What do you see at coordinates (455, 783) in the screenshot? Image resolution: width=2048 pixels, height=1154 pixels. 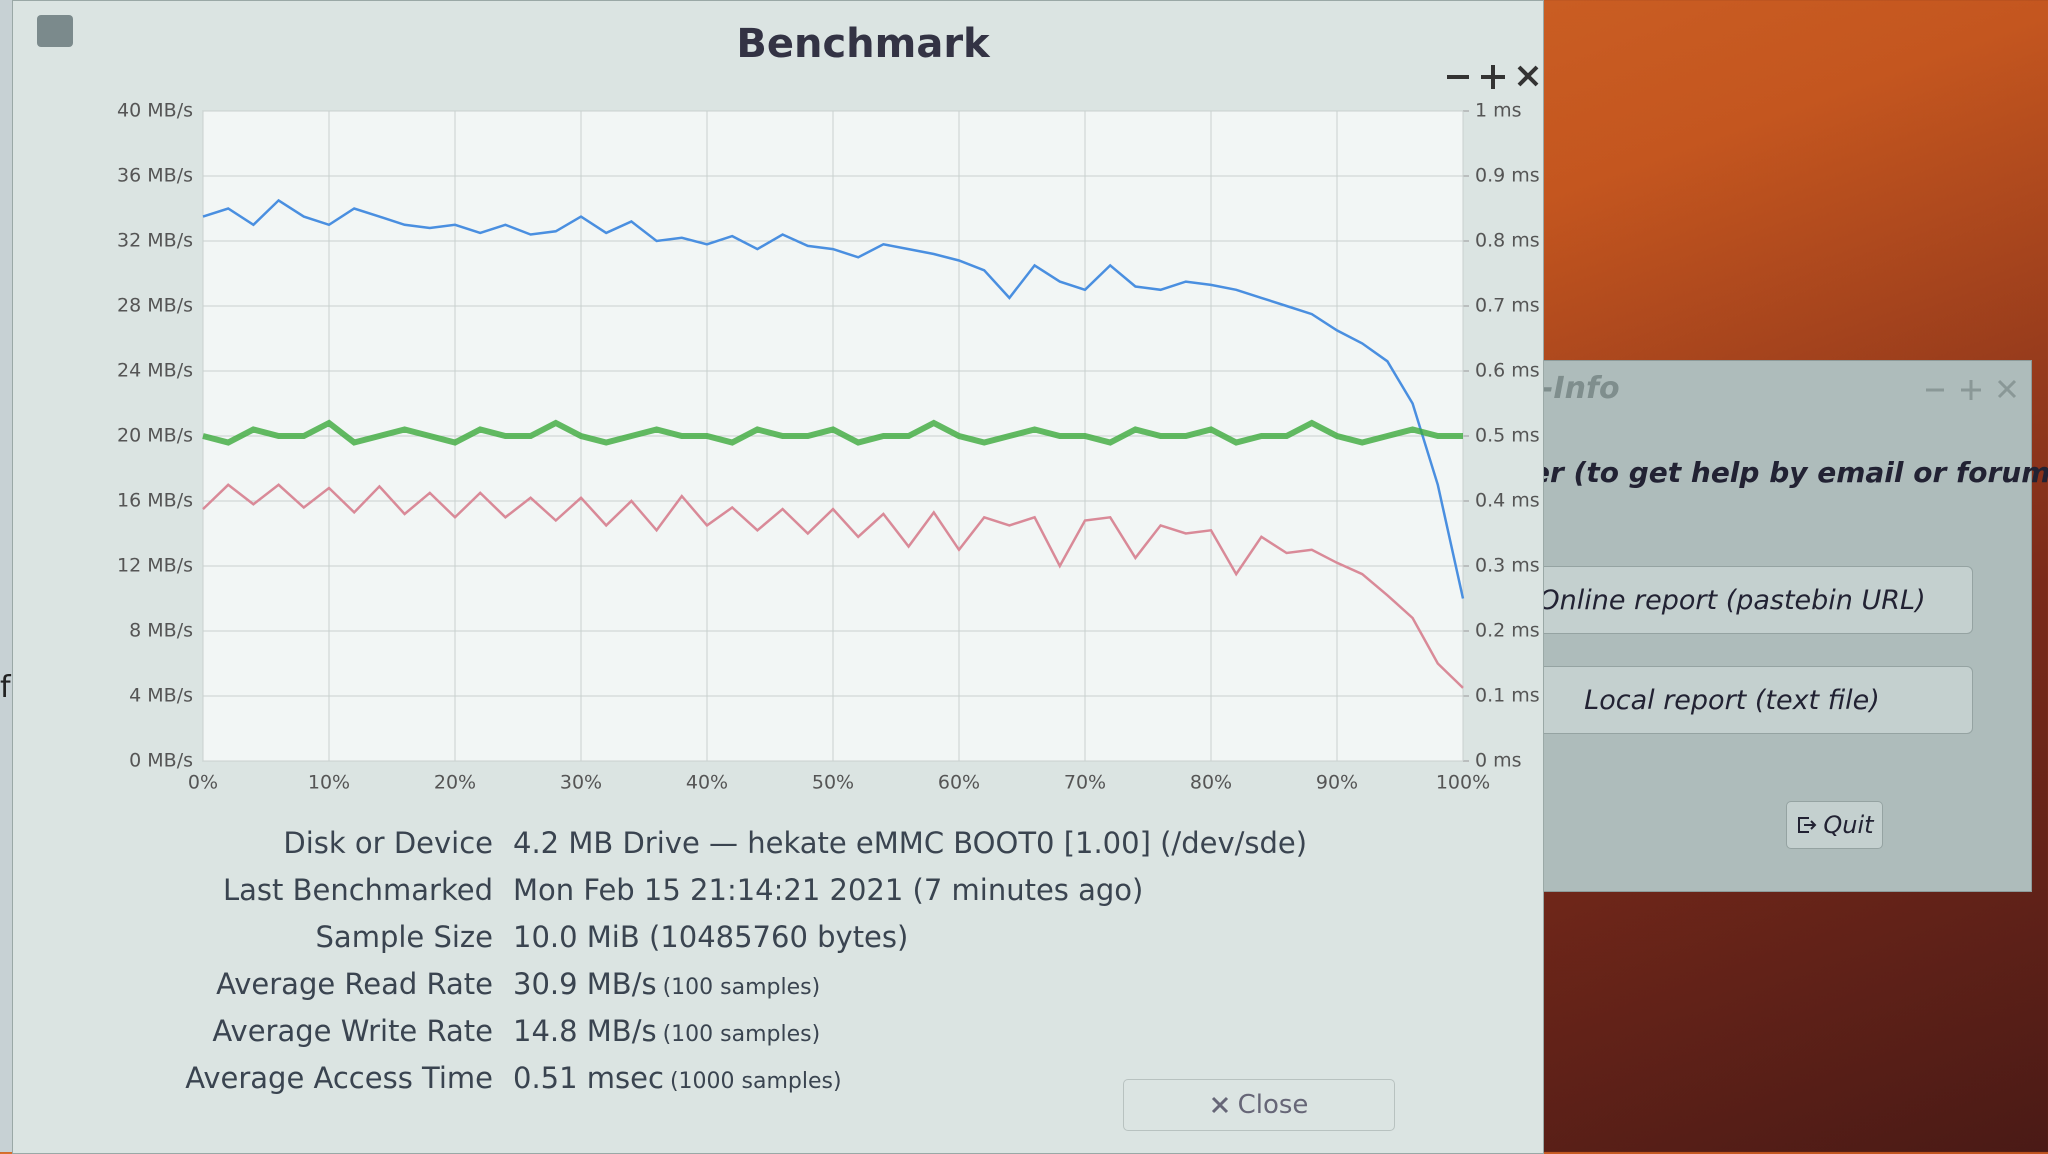 I see `x-tick-label: 20%` at bounding box center [455, 783].